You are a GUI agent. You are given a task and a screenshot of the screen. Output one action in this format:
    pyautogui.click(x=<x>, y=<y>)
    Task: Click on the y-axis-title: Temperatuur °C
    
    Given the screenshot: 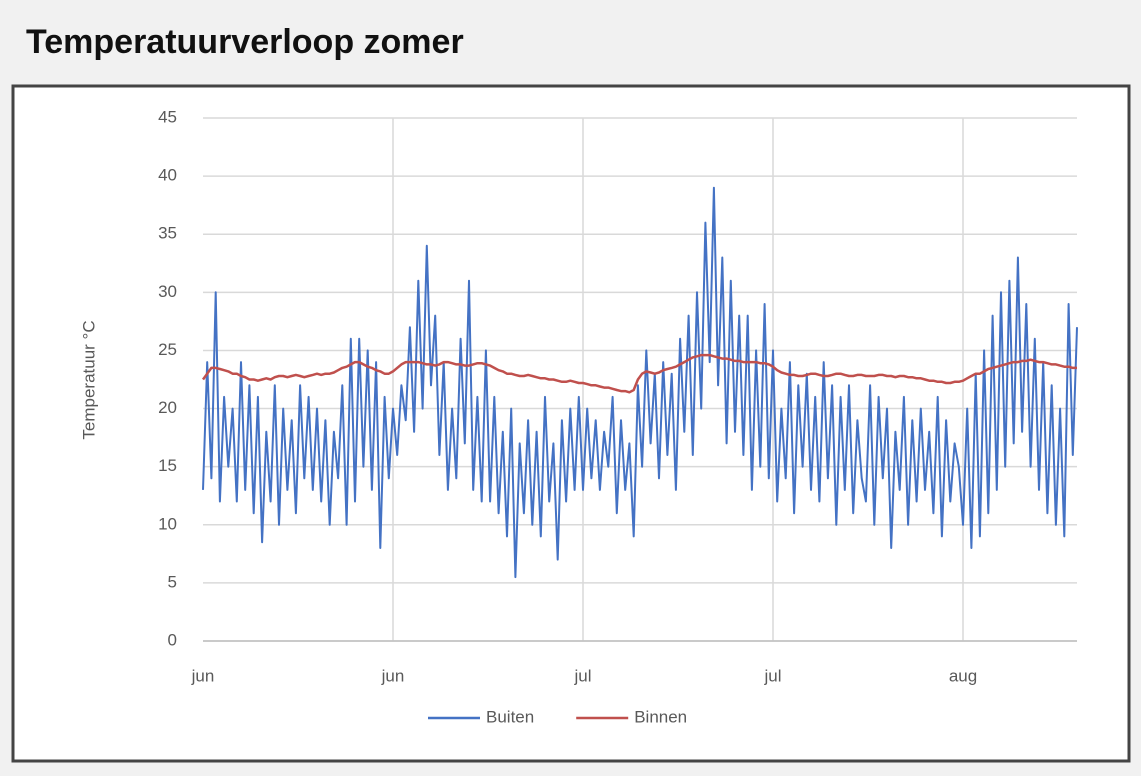 What is the action you would take?
    pyautogui.click(x=88, y=379)
    